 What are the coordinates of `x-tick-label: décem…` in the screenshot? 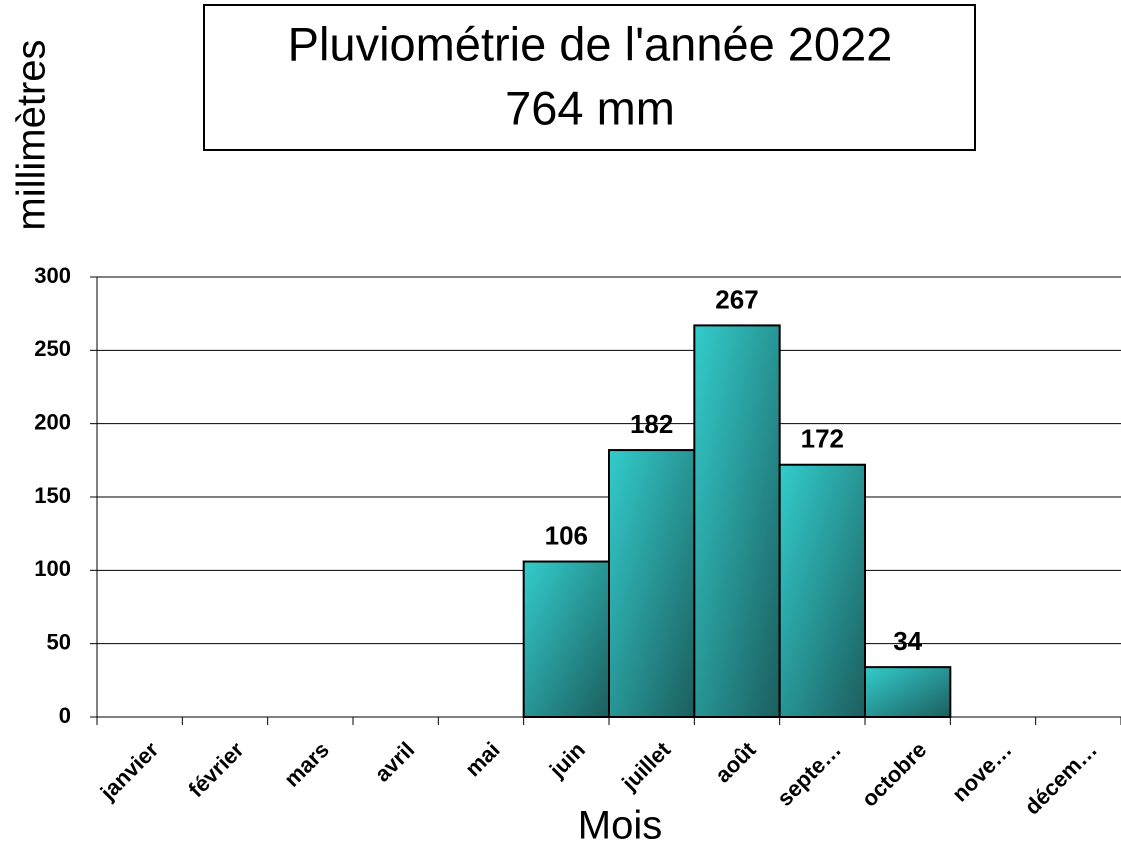 It's located at (1060, 778).